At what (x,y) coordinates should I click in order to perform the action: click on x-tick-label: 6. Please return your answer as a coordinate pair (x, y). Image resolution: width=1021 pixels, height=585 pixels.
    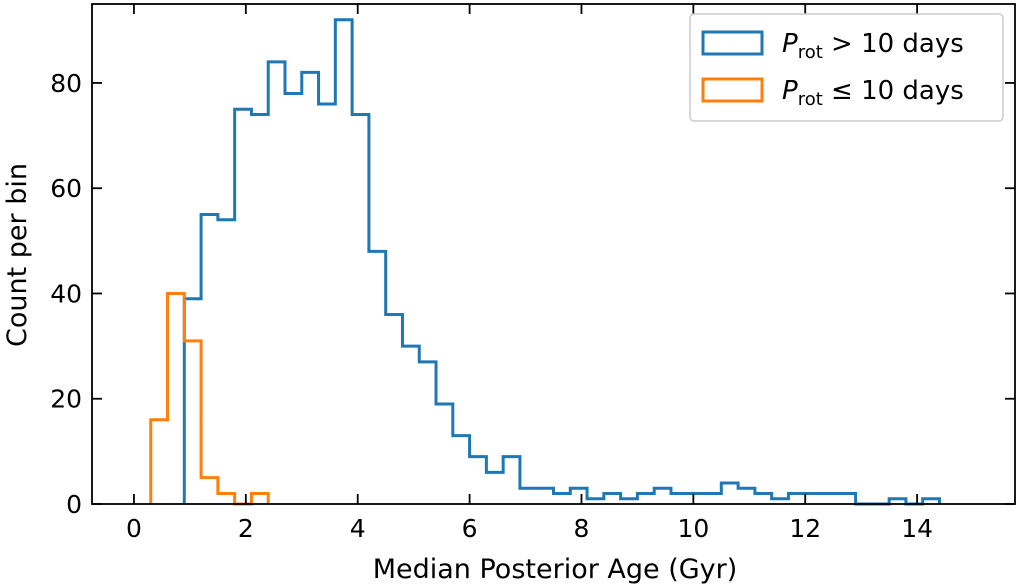
    Looking at the image, I should click on (470, 528).